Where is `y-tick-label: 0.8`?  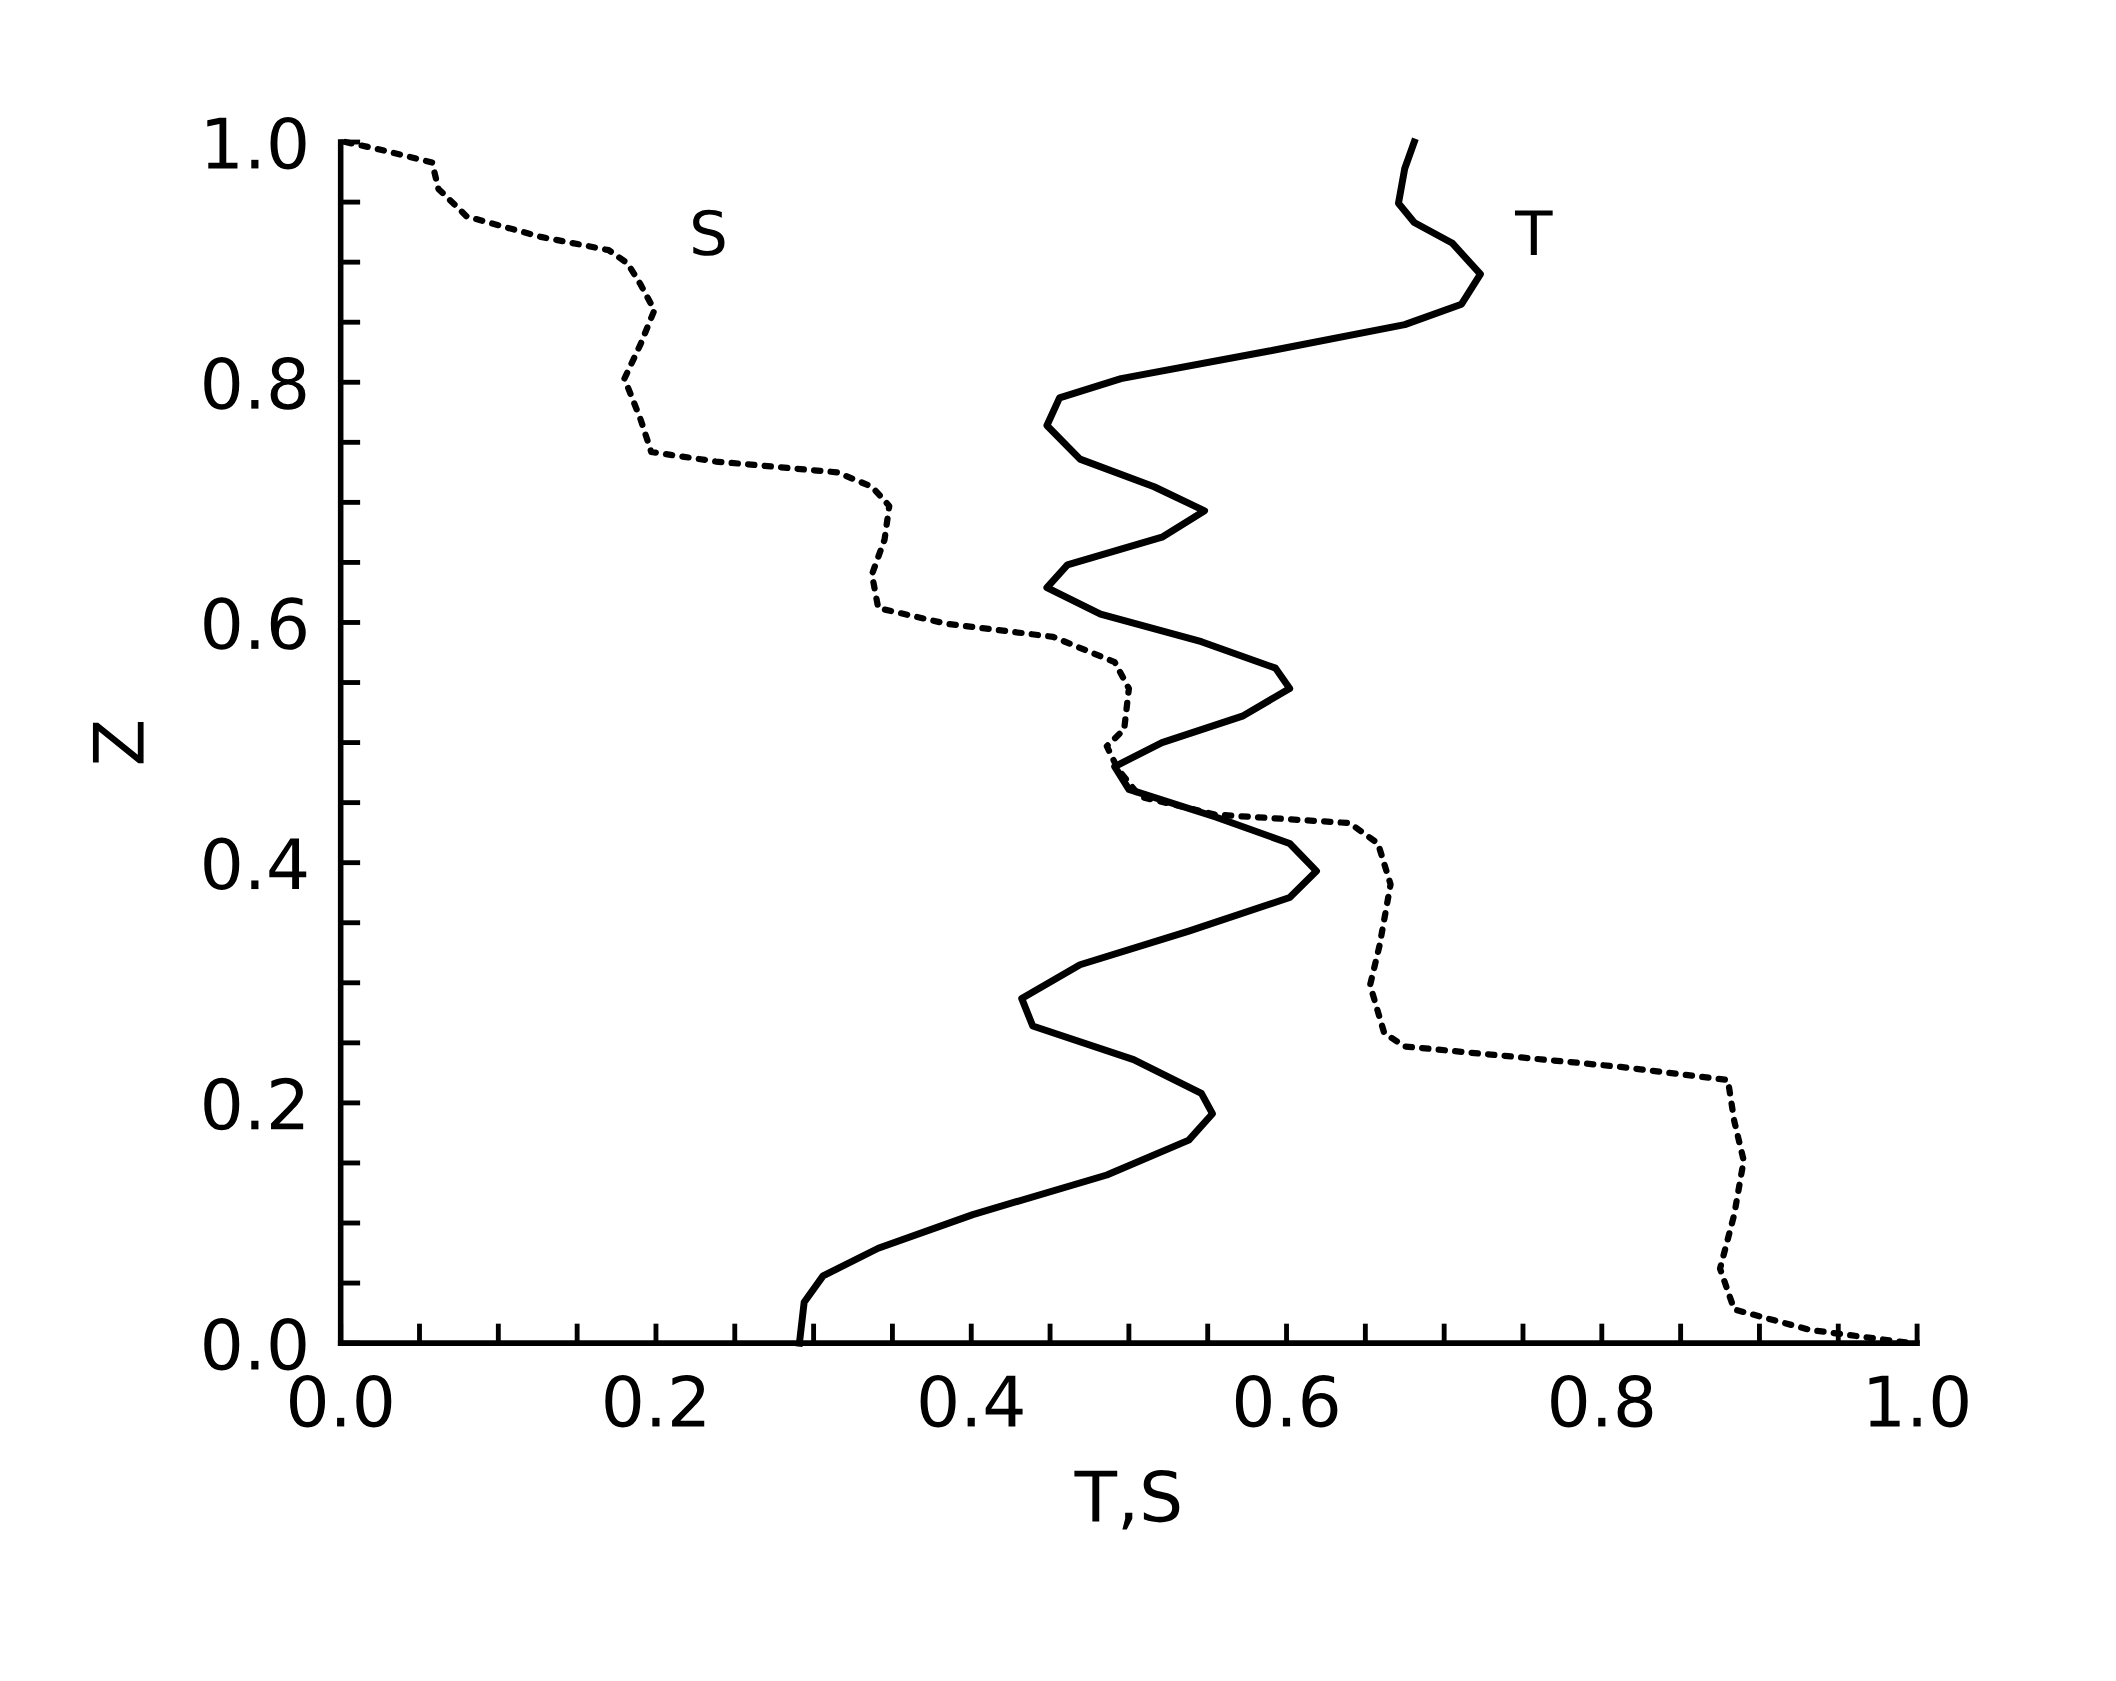
y-tick-label: 0.8 is located at coordinates (255, 383).